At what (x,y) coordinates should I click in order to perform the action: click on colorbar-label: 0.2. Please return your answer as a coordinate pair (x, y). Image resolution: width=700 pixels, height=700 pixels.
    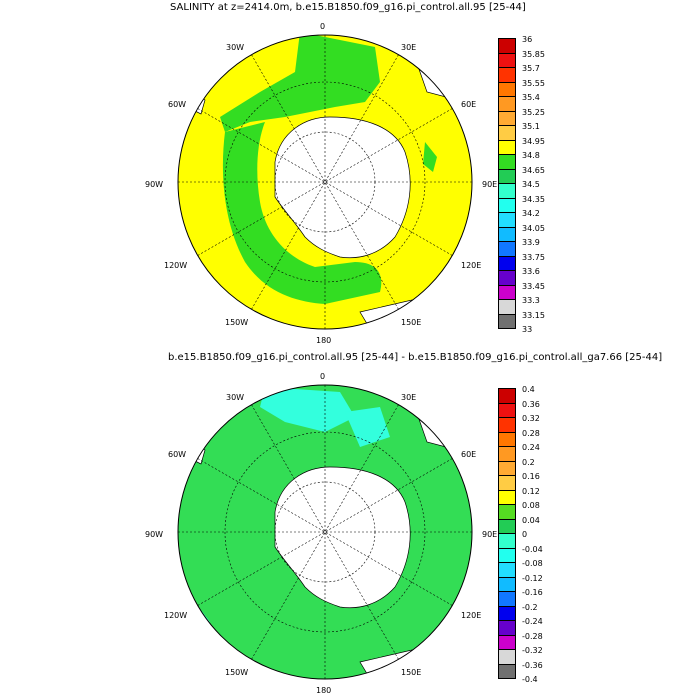
    Looking at the image, I should click on (528, 462).